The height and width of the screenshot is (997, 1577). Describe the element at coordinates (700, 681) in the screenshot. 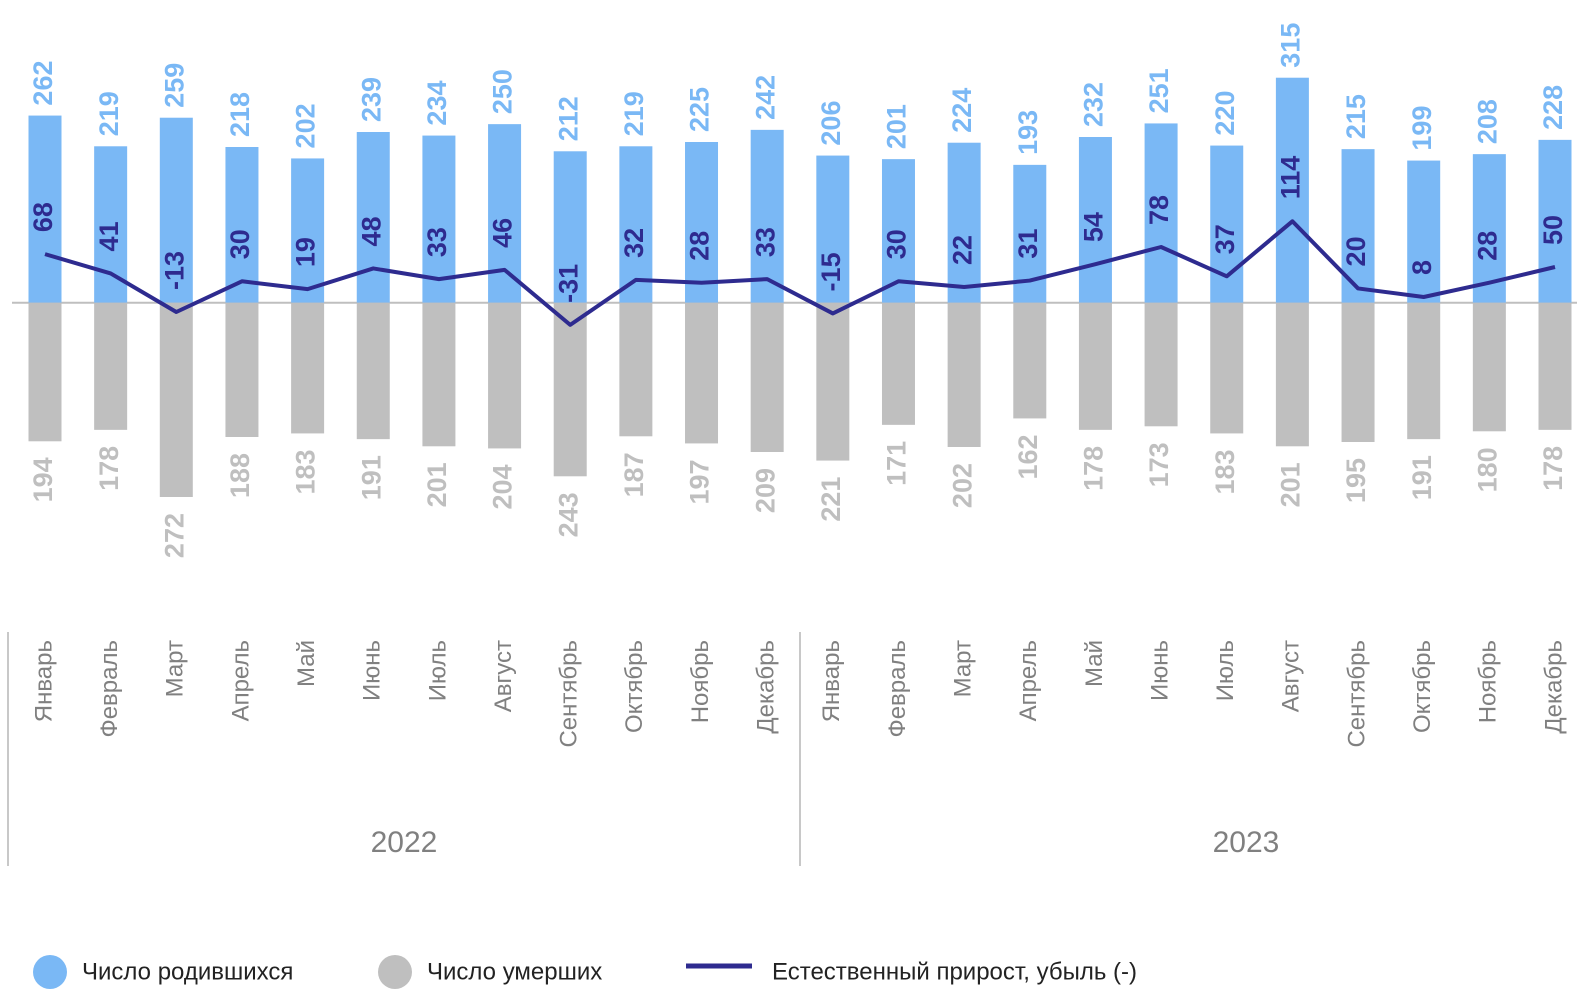

I see `x-tick-label: Ноябрь` at that location.